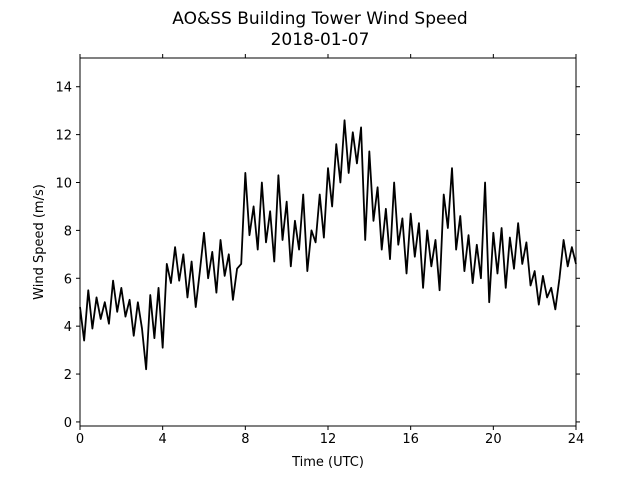  Describe the element at coordinates (68, 279) in the screenshot. I see `y-tick-label: 6` at that location.